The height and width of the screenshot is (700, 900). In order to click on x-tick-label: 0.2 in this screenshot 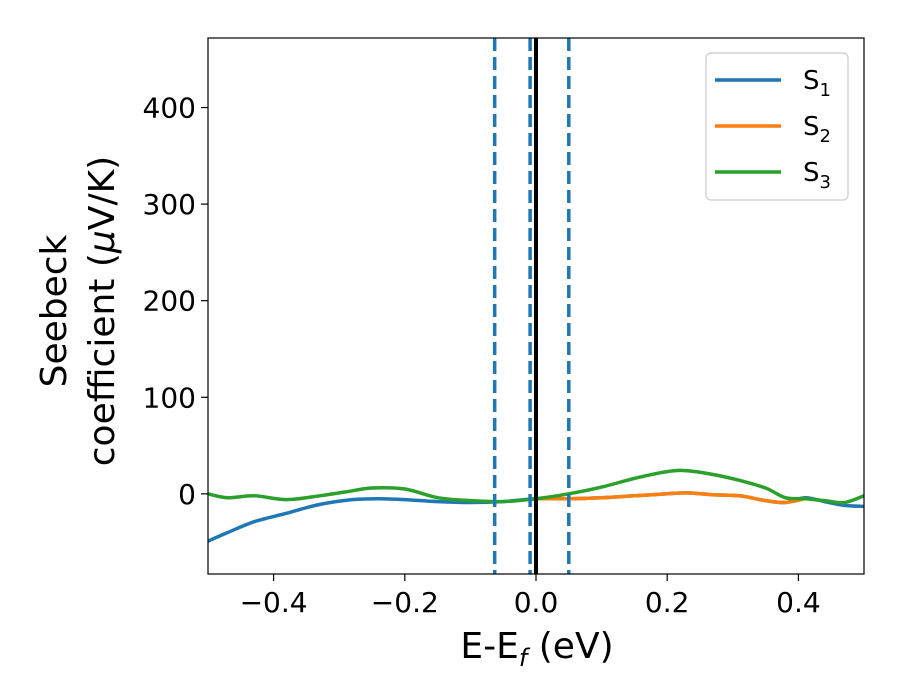, I will do `click(667, 602)`.